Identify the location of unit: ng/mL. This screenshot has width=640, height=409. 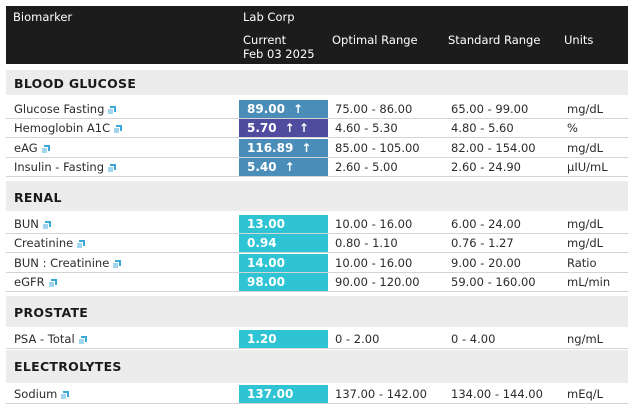
(585, 339).